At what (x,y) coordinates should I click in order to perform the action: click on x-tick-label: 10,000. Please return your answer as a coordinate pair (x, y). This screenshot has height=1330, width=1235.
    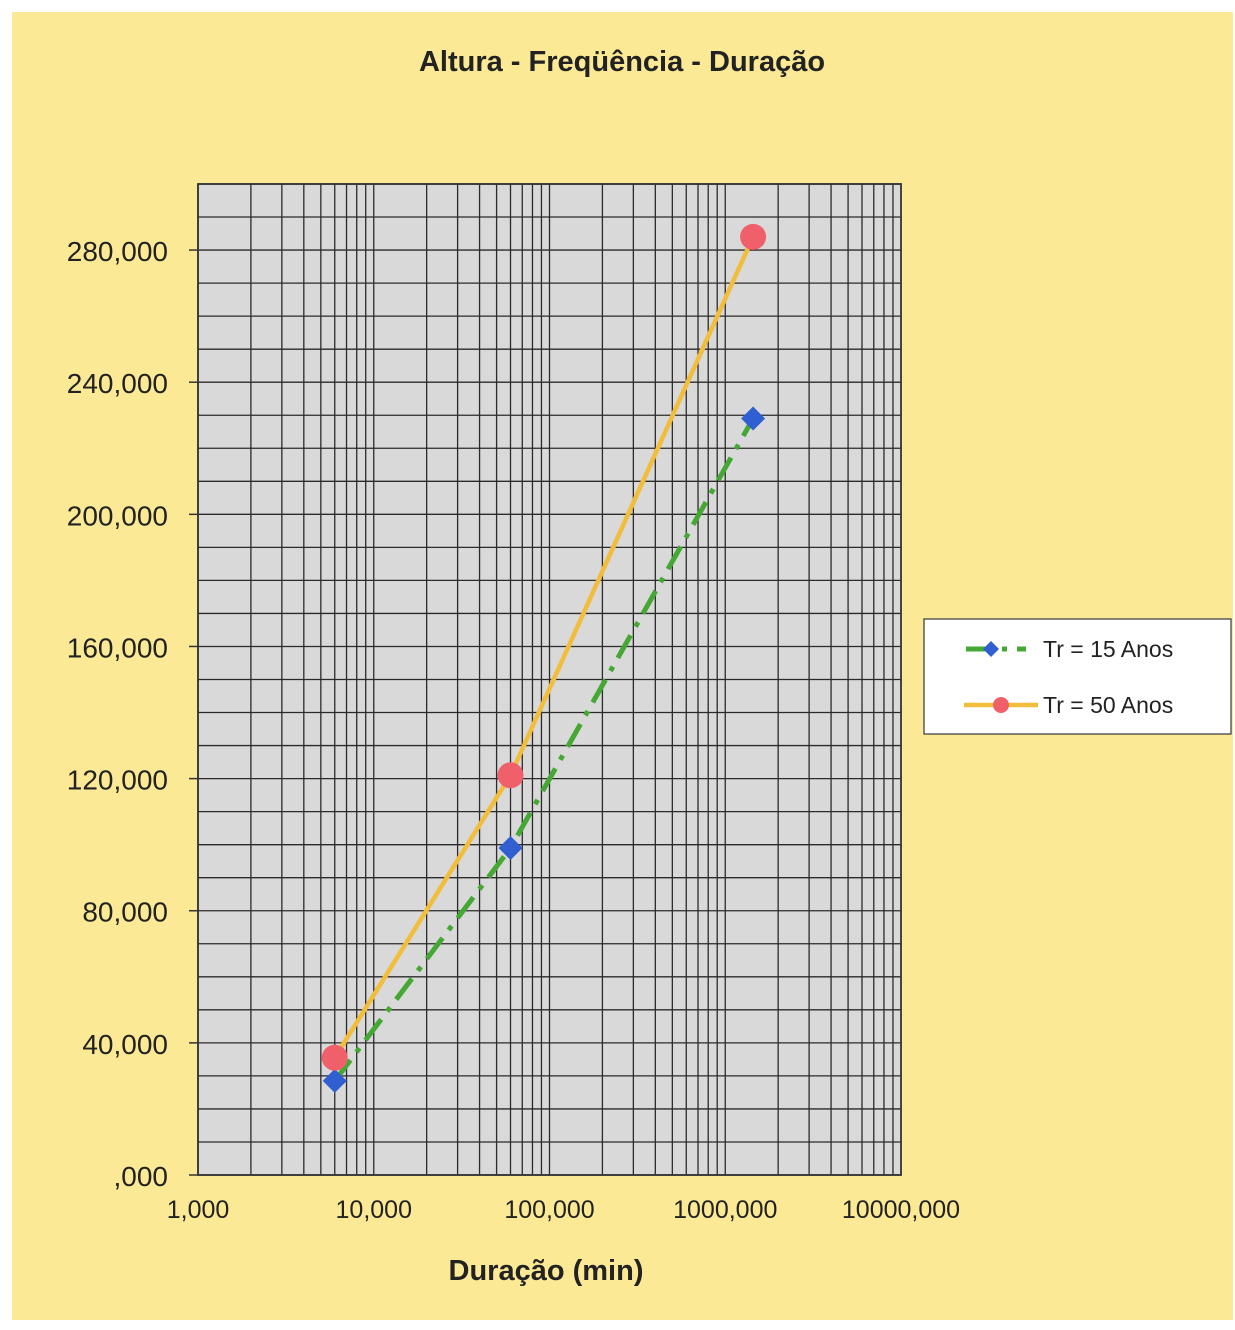
    Looking at the image, I should click on (374, 1210).